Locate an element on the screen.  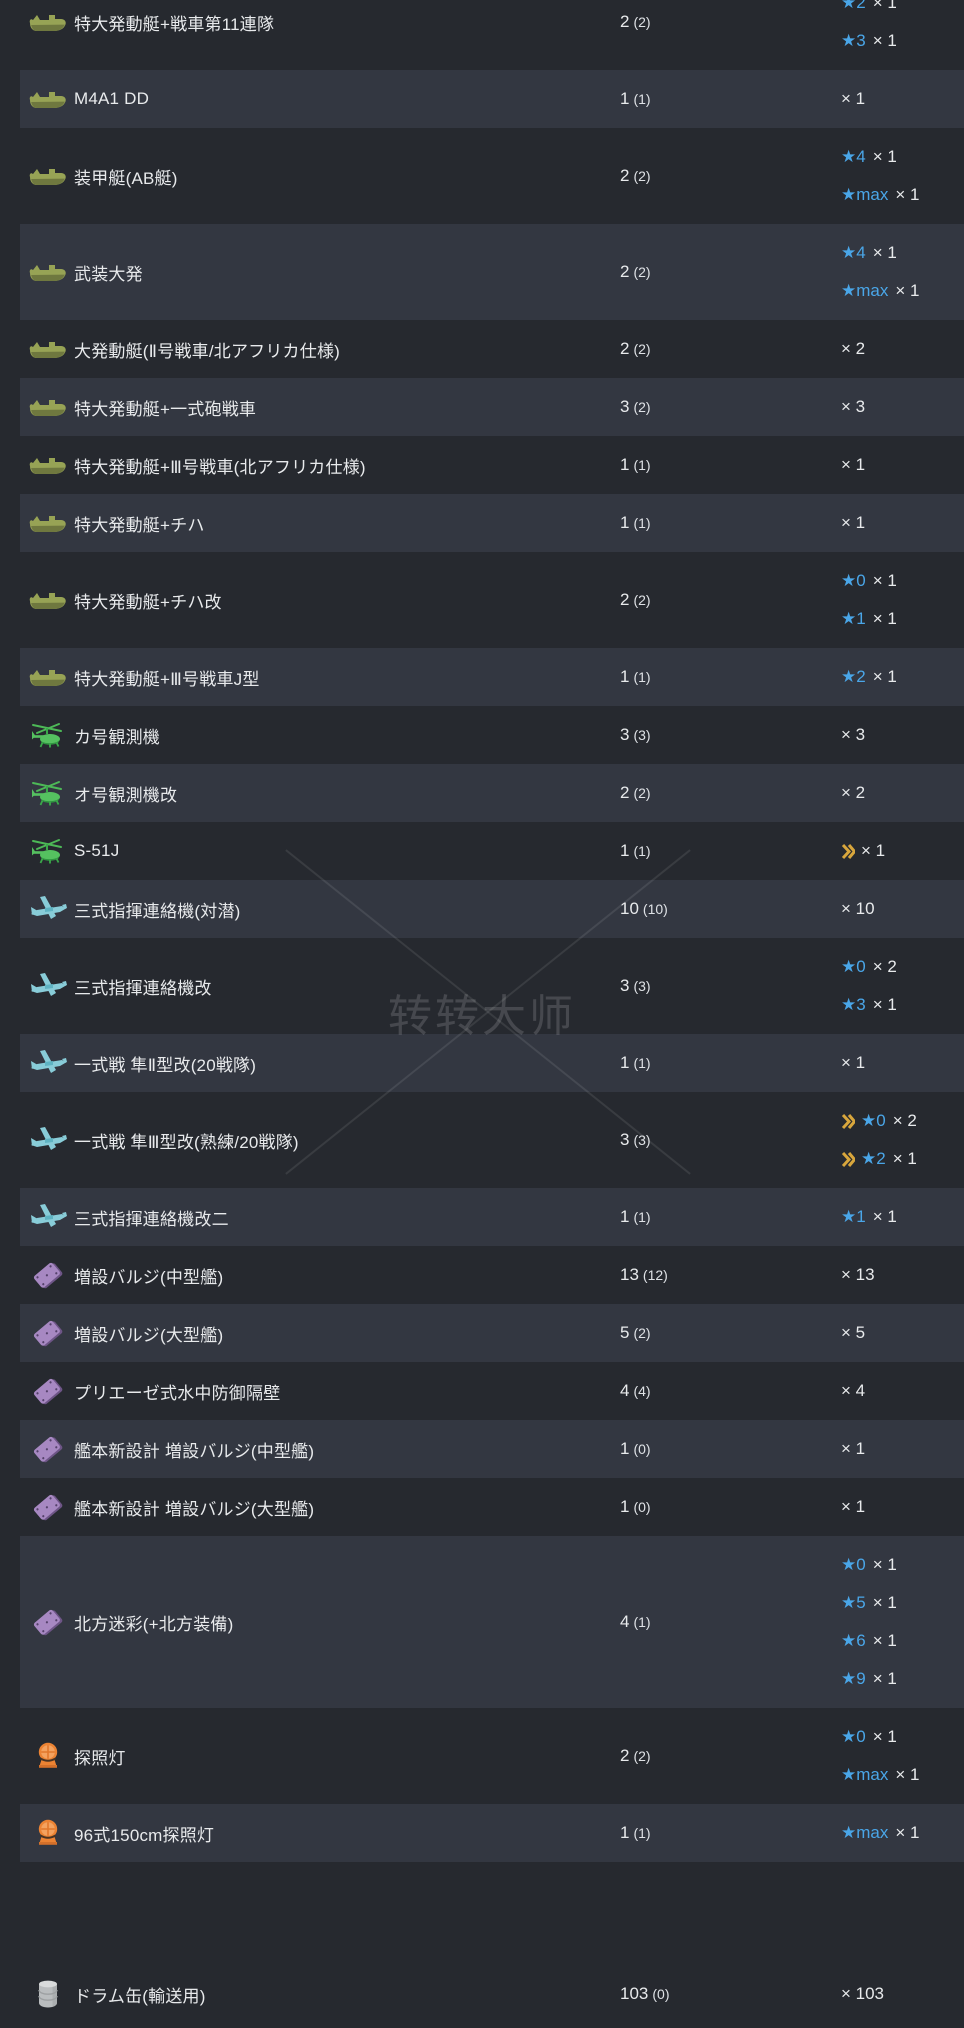
equipment-row: 三式指揮連絡機改二 1 (1) ★1 × 1 is located at coordinates (482, 1217).